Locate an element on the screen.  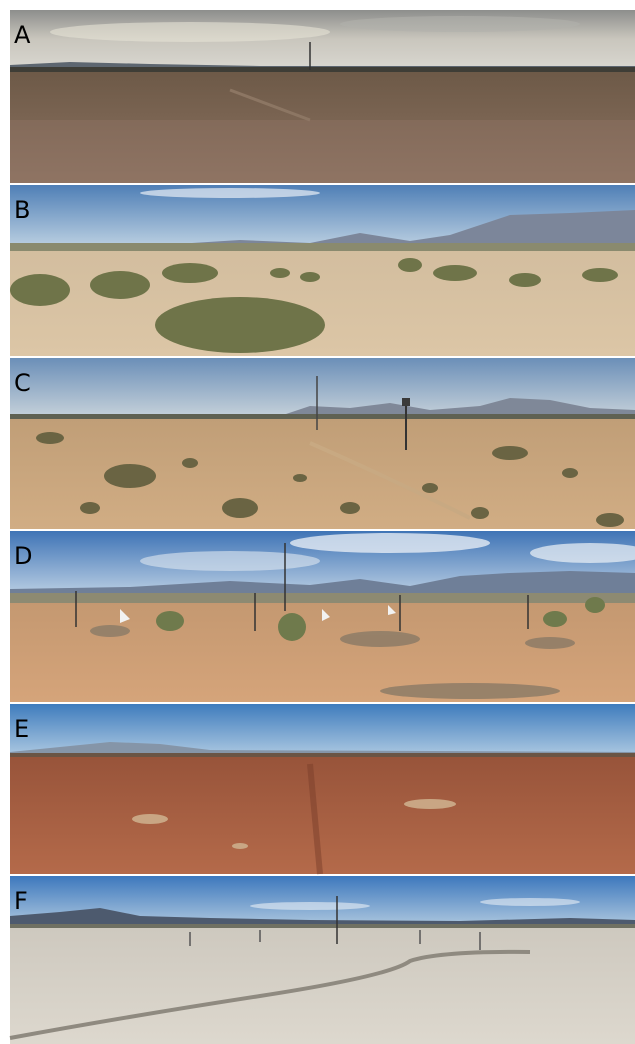
panel-label: A is located at coordinates (22, 35).